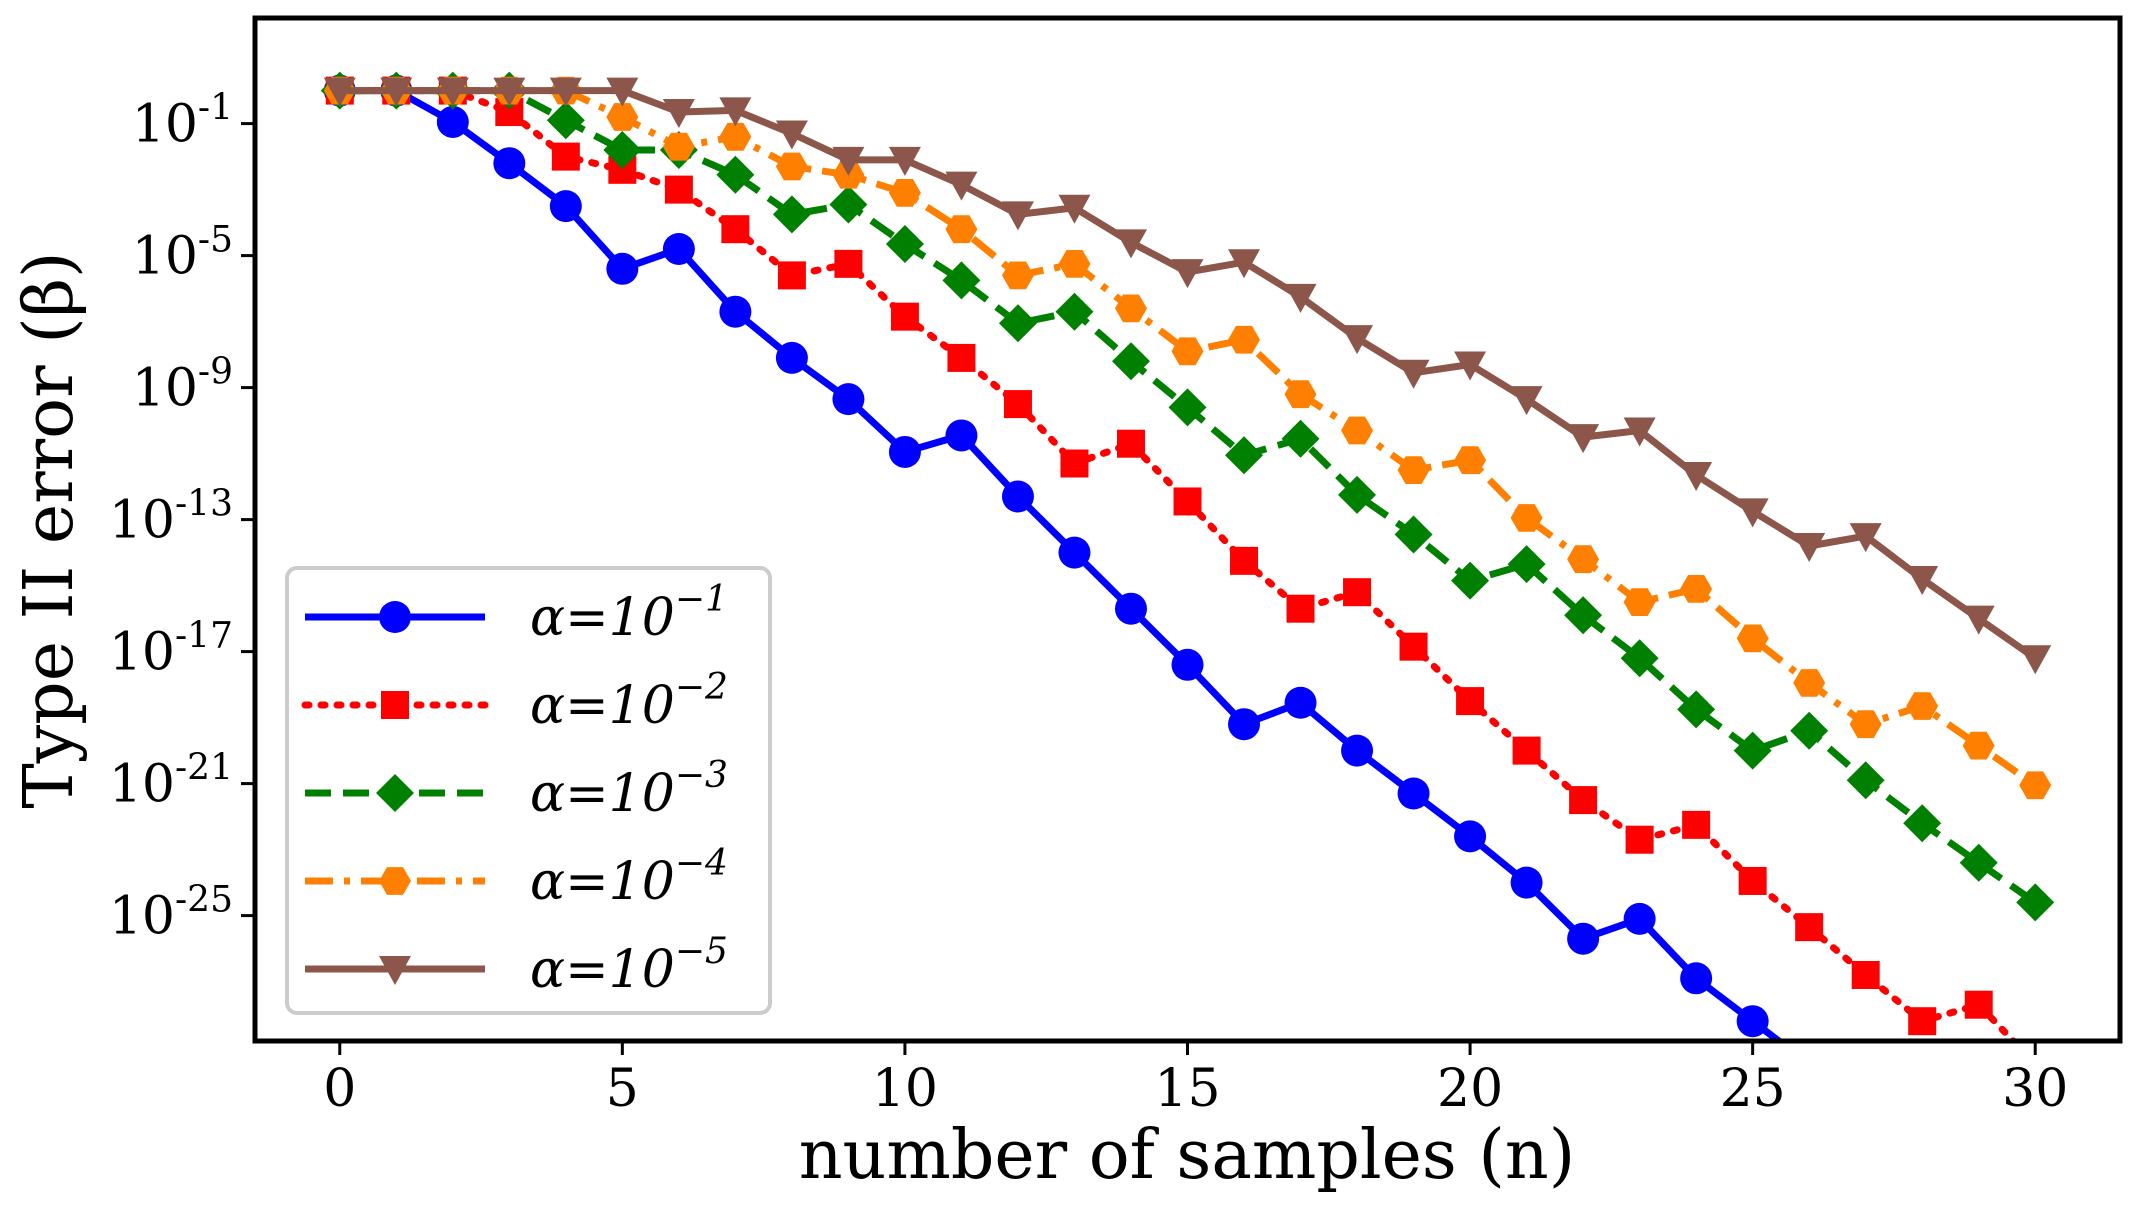 Image resolution: width=2133 pixels, height=1208 pixels. Describe the element at coordinates (182, 385) in the screenshot. I see `y-tick-label: 10-9` at that location.